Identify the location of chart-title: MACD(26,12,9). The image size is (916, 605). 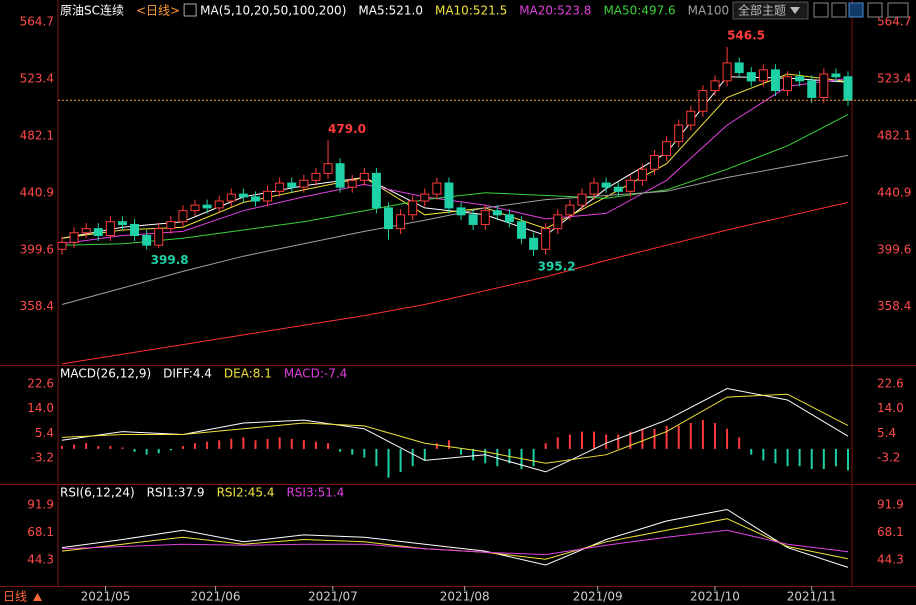
(105, 374).